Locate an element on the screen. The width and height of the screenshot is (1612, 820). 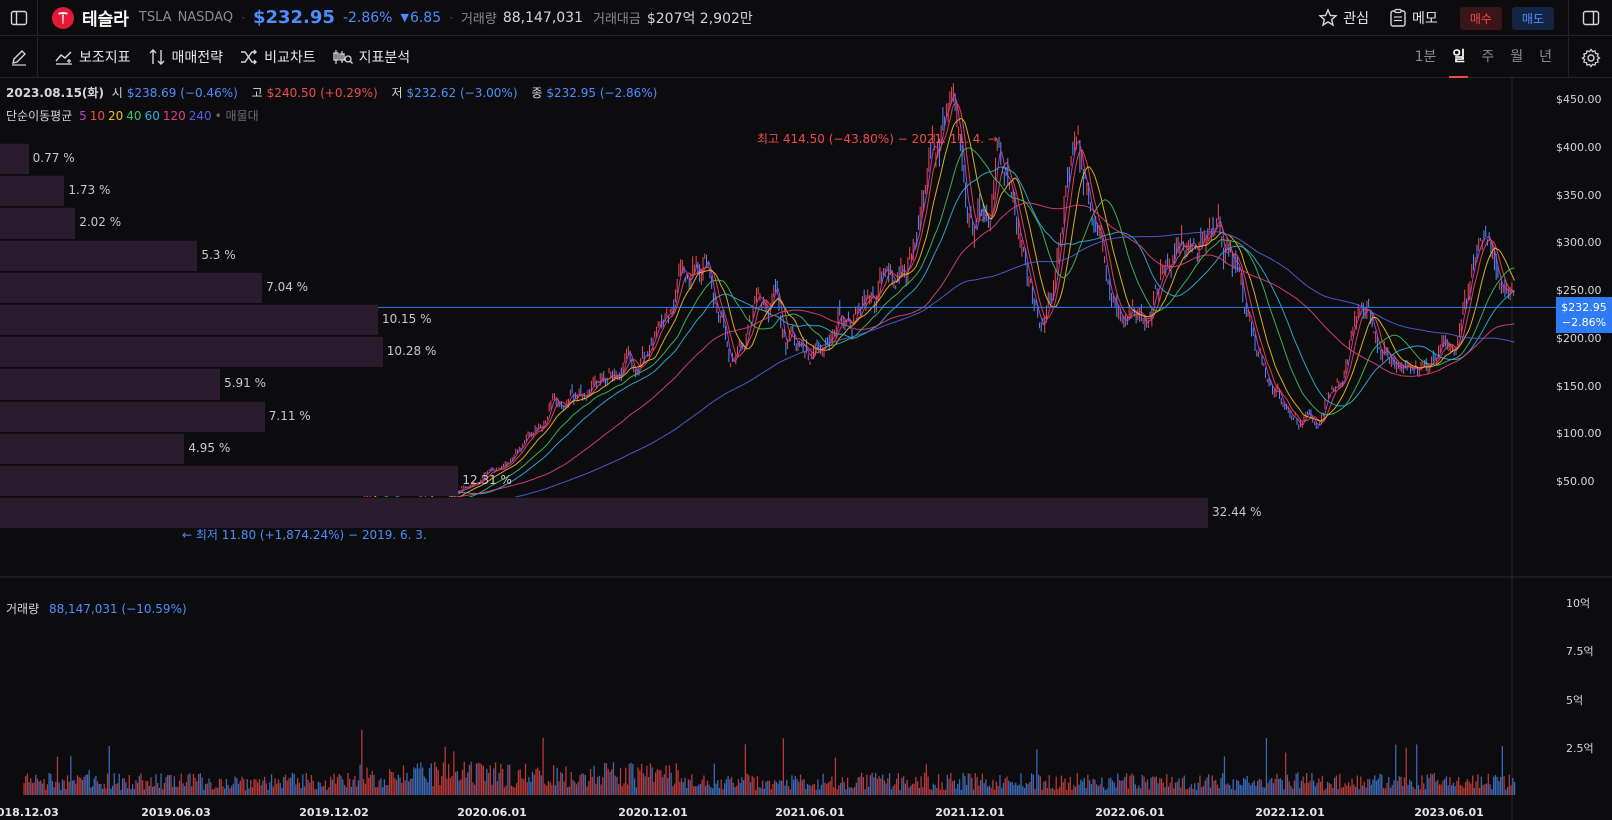
watch-button: 관심 is located at coordinates (1343, 18).